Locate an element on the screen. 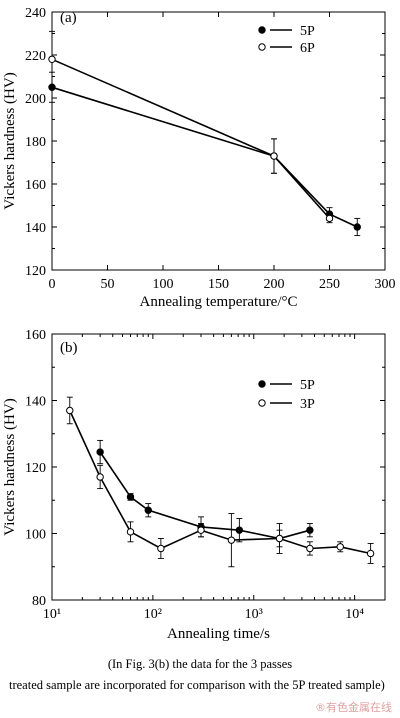 This screenshot has height=718, width=400. watermark: ®有色金属在线 is located at coordinates (353, 707).